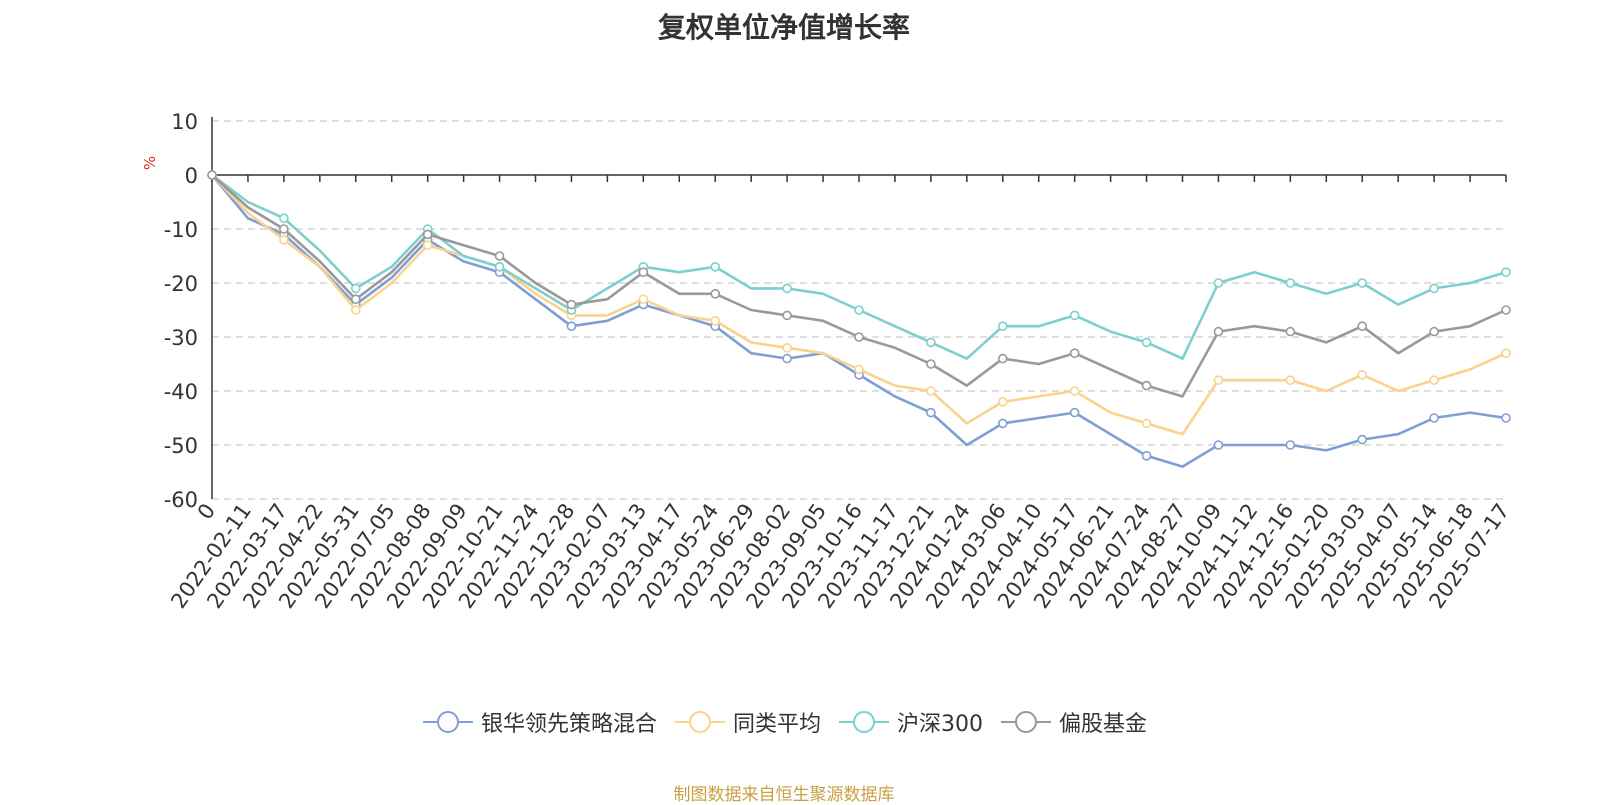 The height and width of the screenshot is (805, 1600). Describe the element at coordinates (184, 122) in the screenshot. I see `y-tick-label: 10` at that location.